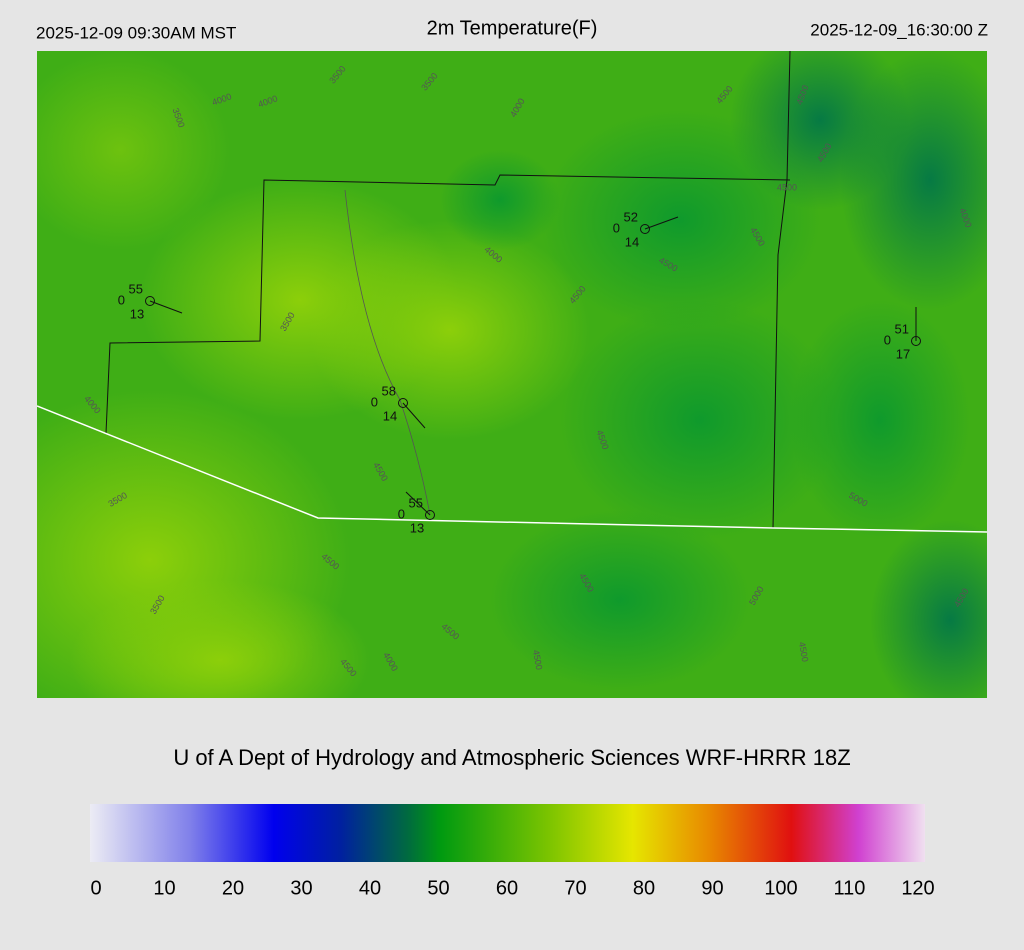 This screenshot has height=950, width=1024. I want to click on colorbar-tick-label: 40, so click(370, 888).